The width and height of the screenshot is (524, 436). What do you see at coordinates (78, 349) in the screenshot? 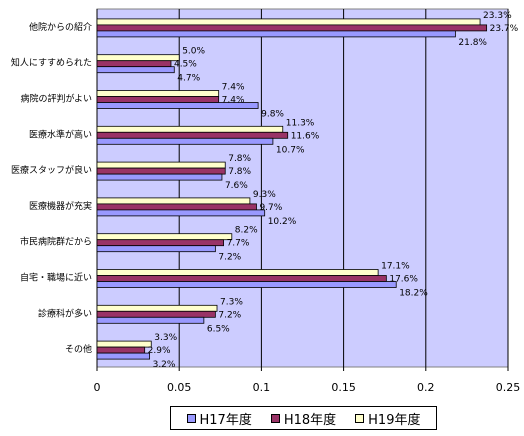
I see `category-label: その他` at bounding box center [78, 349].